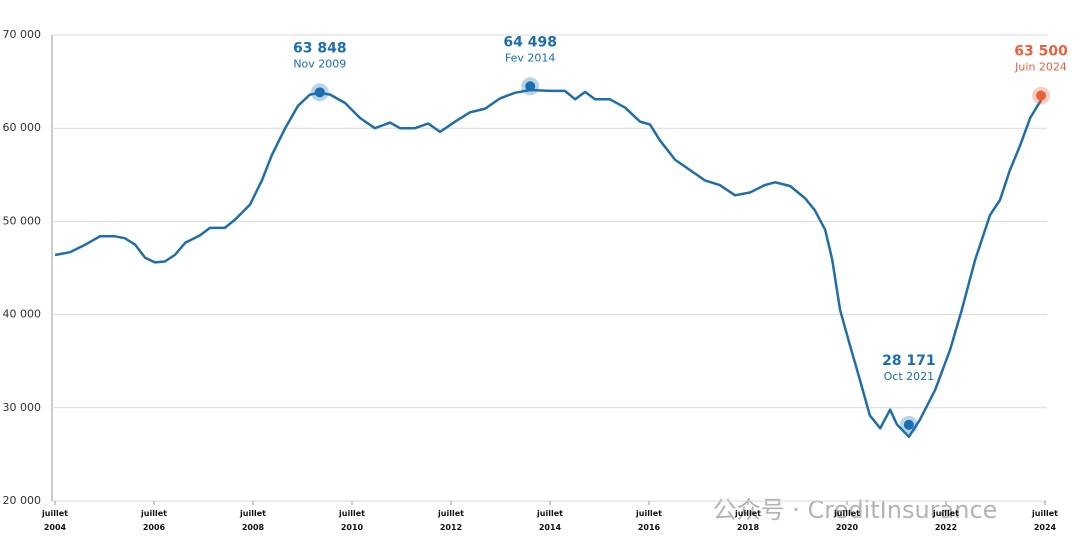 The width and height of the screenshot is (1080, 553). I want to click on y-tick-label: 20 000, so click(22, 500).